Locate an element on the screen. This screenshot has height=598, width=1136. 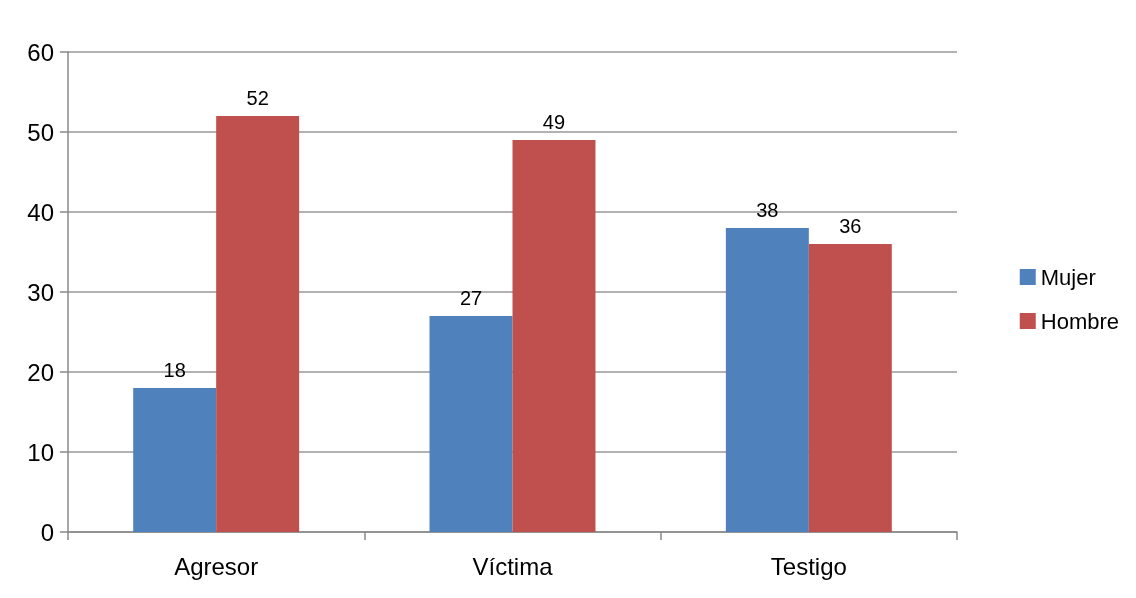
y-tick-label: 50 is located at coordinates (40, 132).